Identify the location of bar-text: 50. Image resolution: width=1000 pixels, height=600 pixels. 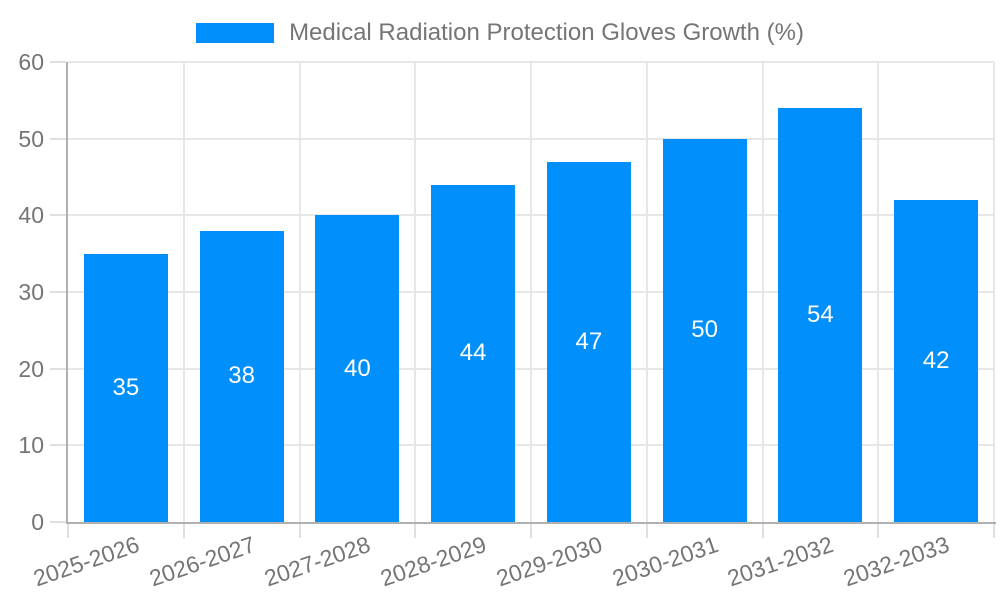
(704, 330).